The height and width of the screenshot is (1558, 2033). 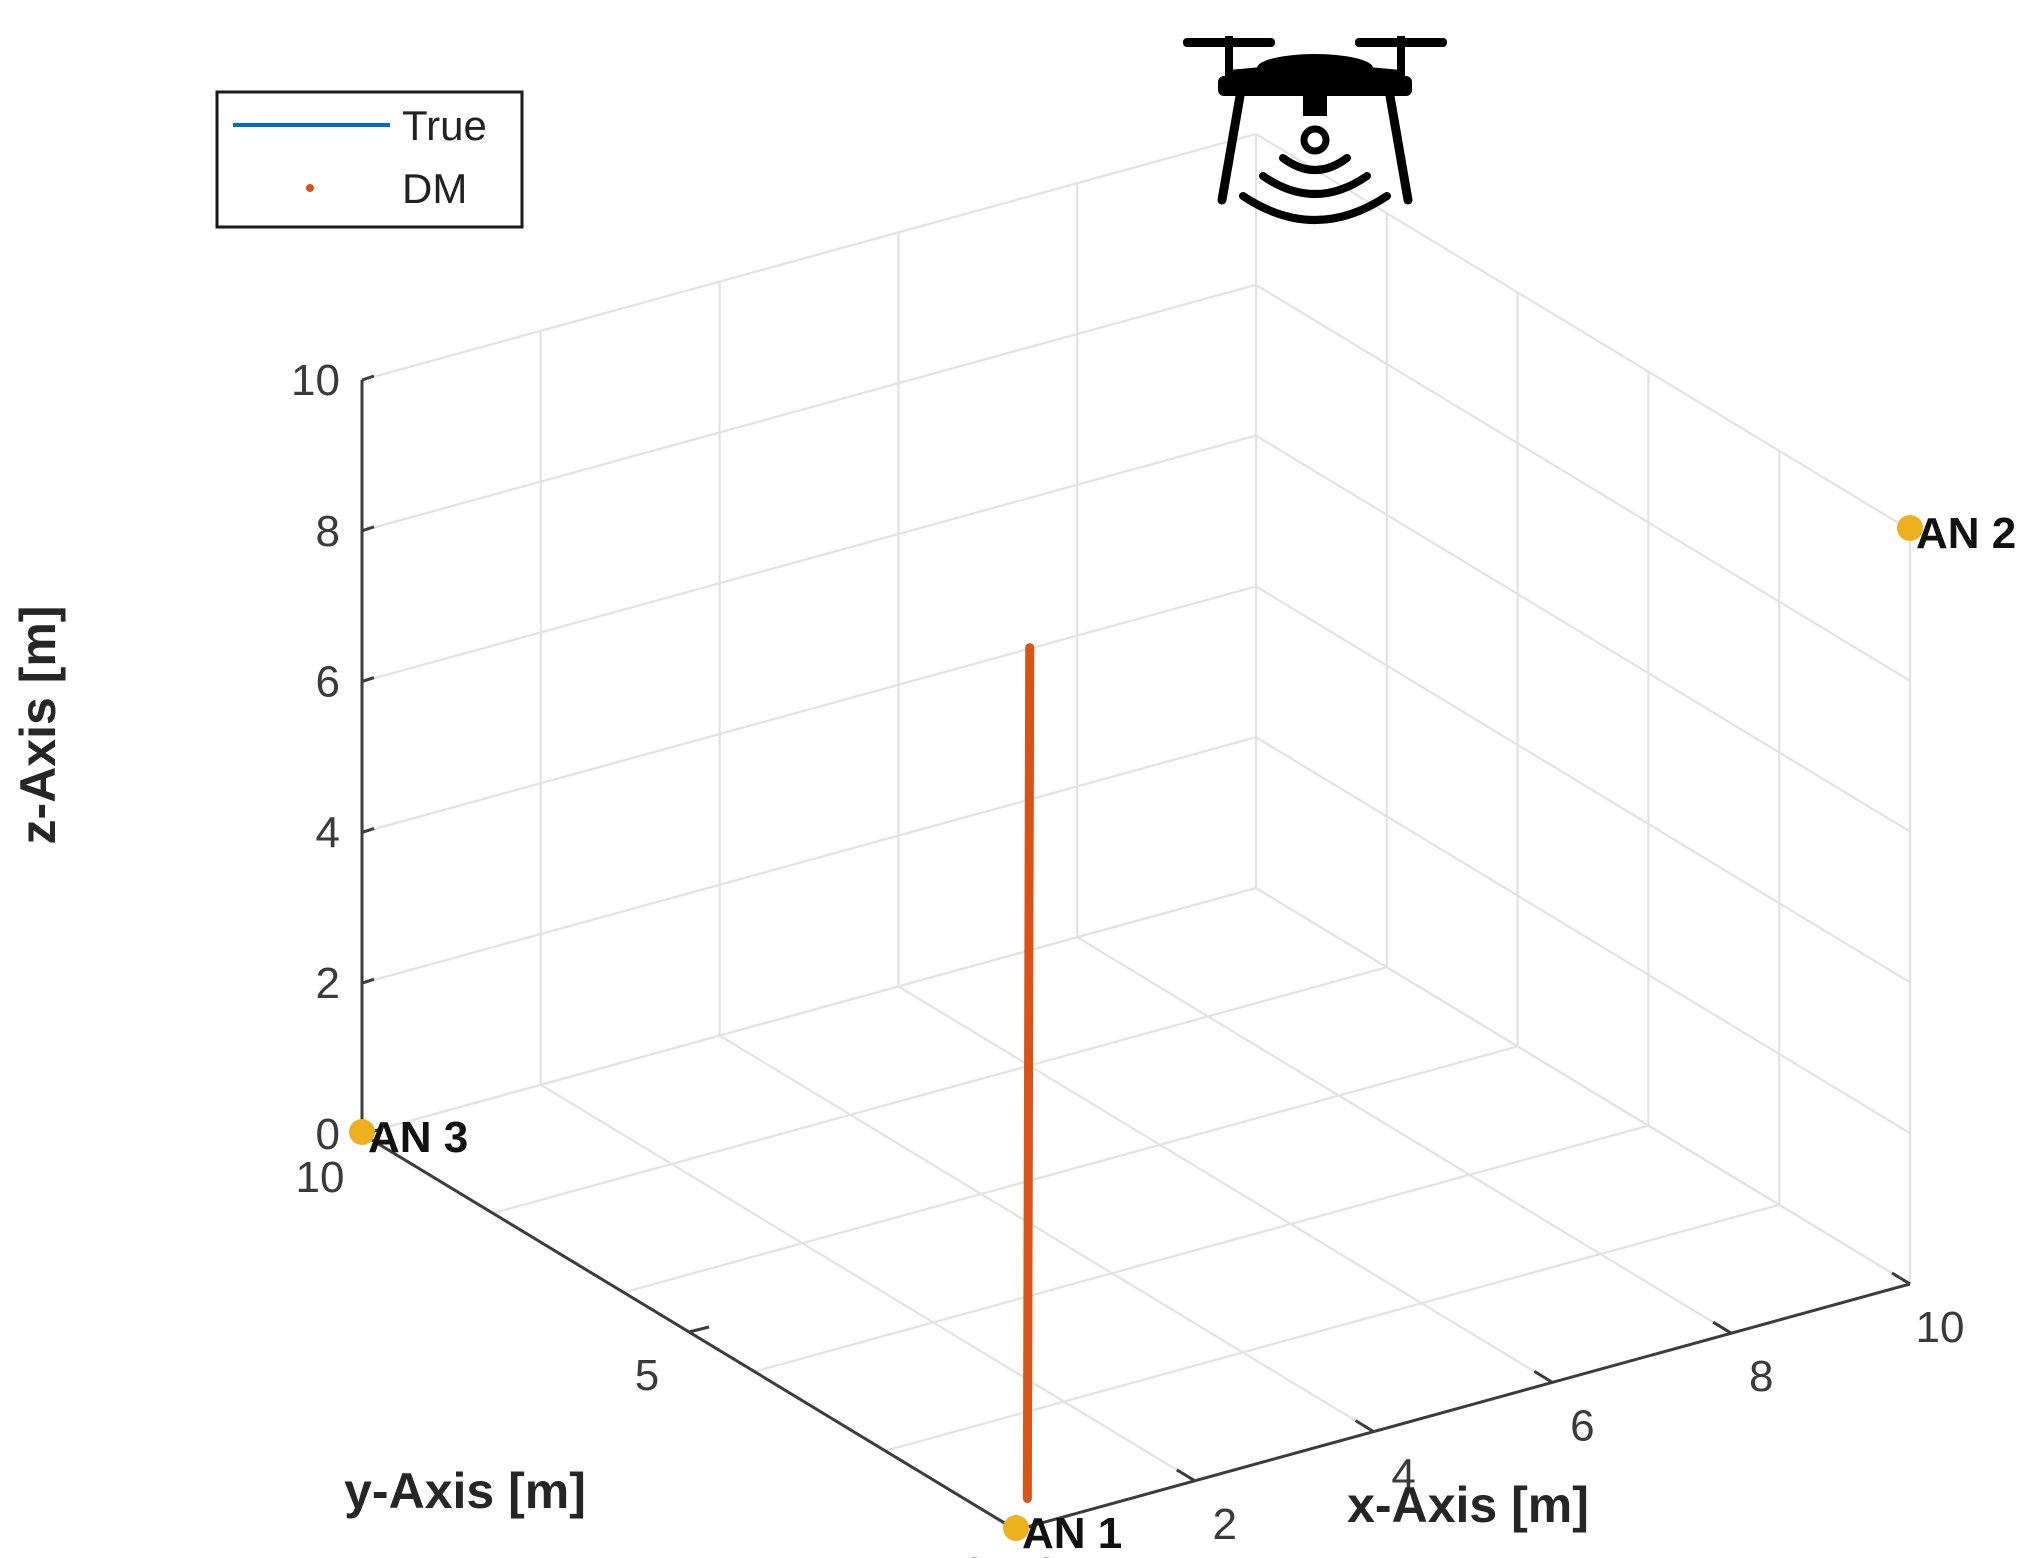 I want to click on x-axis-title: x-Axis [m], so click(x=1468, y=1505).